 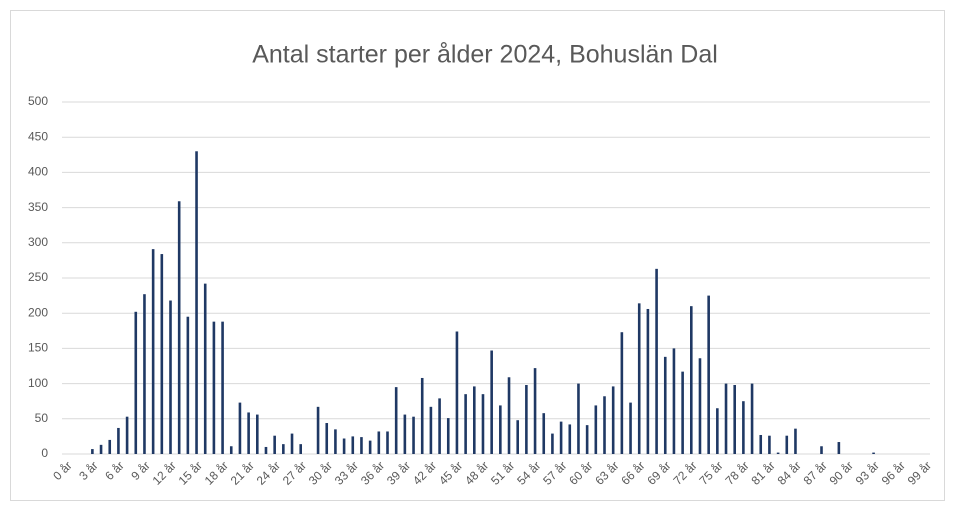 I want to click on y-tick-label: 0, so click(x=44, y=453).